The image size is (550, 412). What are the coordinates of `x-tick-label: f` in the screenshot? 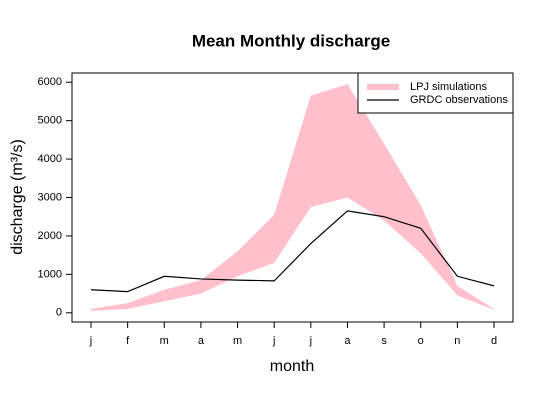 It's located at (128, 341).